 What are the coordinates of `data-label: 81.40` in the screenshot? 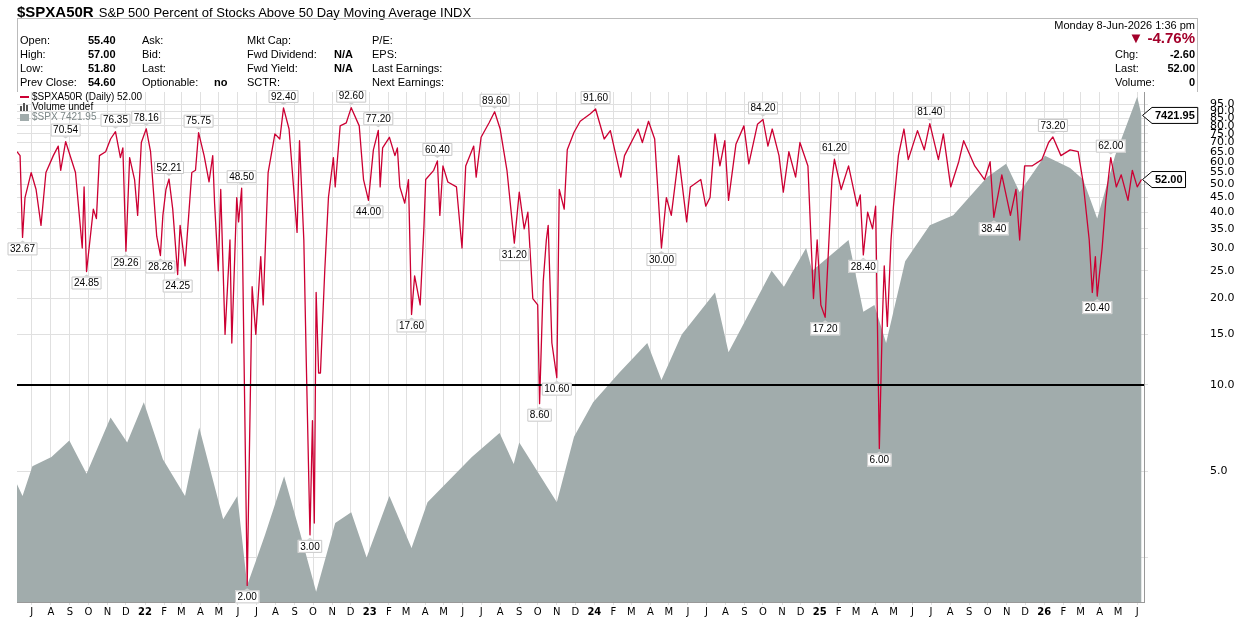 It's located at (930, 112).